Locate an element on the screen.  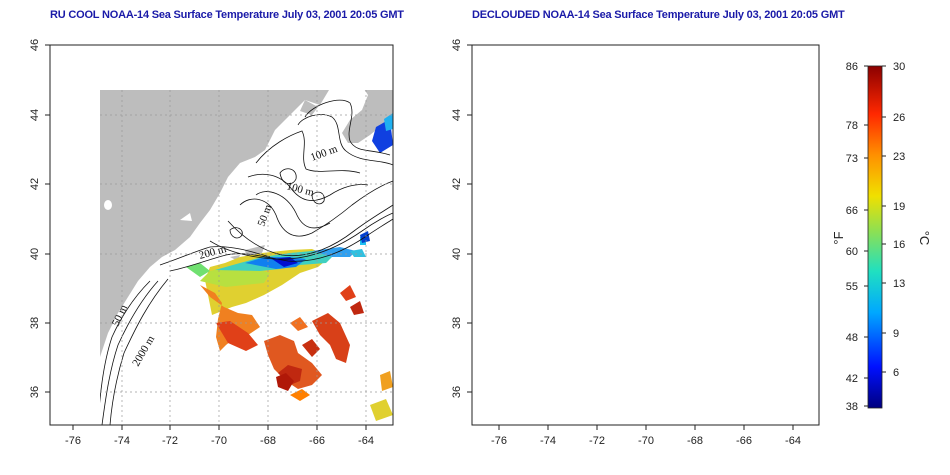
contour-label-200m: 200 m is located at coordinates (635, 252).